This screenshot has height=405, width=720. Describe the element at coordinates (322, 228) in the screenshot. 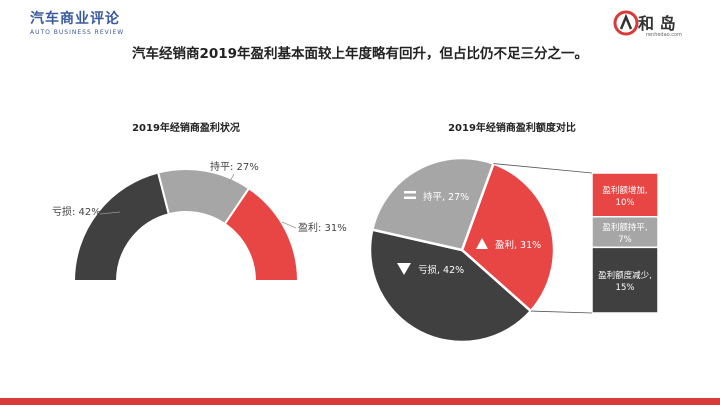

I see `half-donut-label-2: 盈利: 31%` at that location.